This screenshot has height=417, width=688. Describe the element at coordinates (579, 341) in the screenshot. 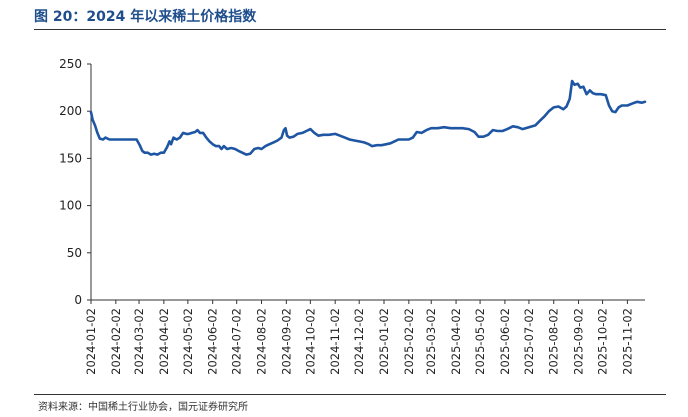

I see `x-tick-label: 2025-09-02` at that location.